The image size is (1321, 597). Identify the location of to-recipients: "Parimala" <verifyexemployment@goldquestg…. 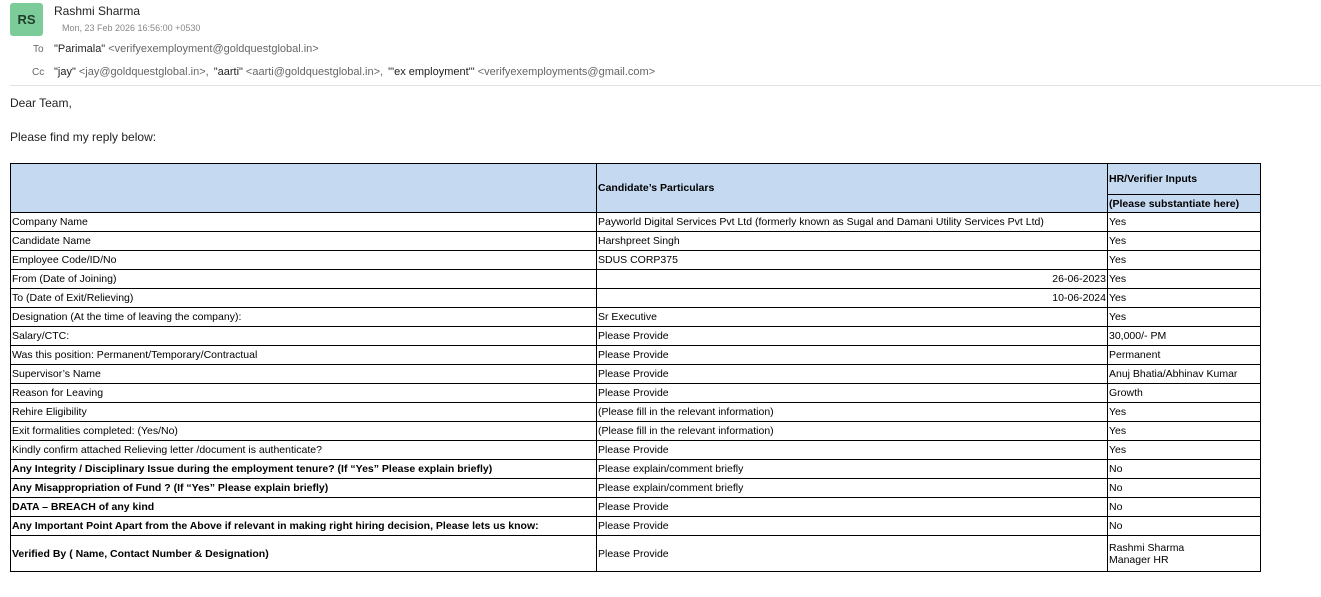
(189, 49).